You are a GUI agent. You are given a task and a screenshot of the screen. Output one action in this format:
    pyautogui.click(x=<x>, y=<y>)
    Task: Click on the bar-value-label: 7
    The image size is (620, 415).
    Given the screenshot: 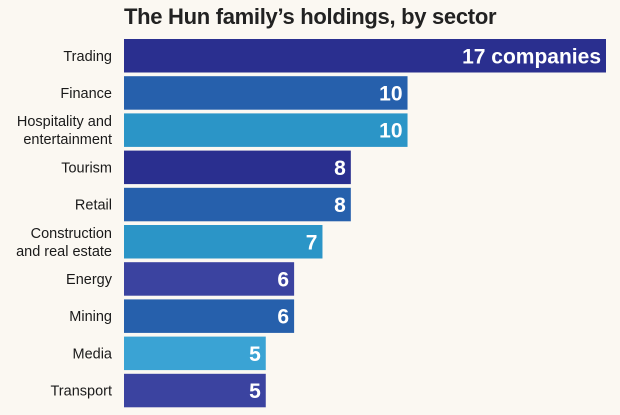 What is the action you would take?
    pyautogui.click(x=312, y=242)
    